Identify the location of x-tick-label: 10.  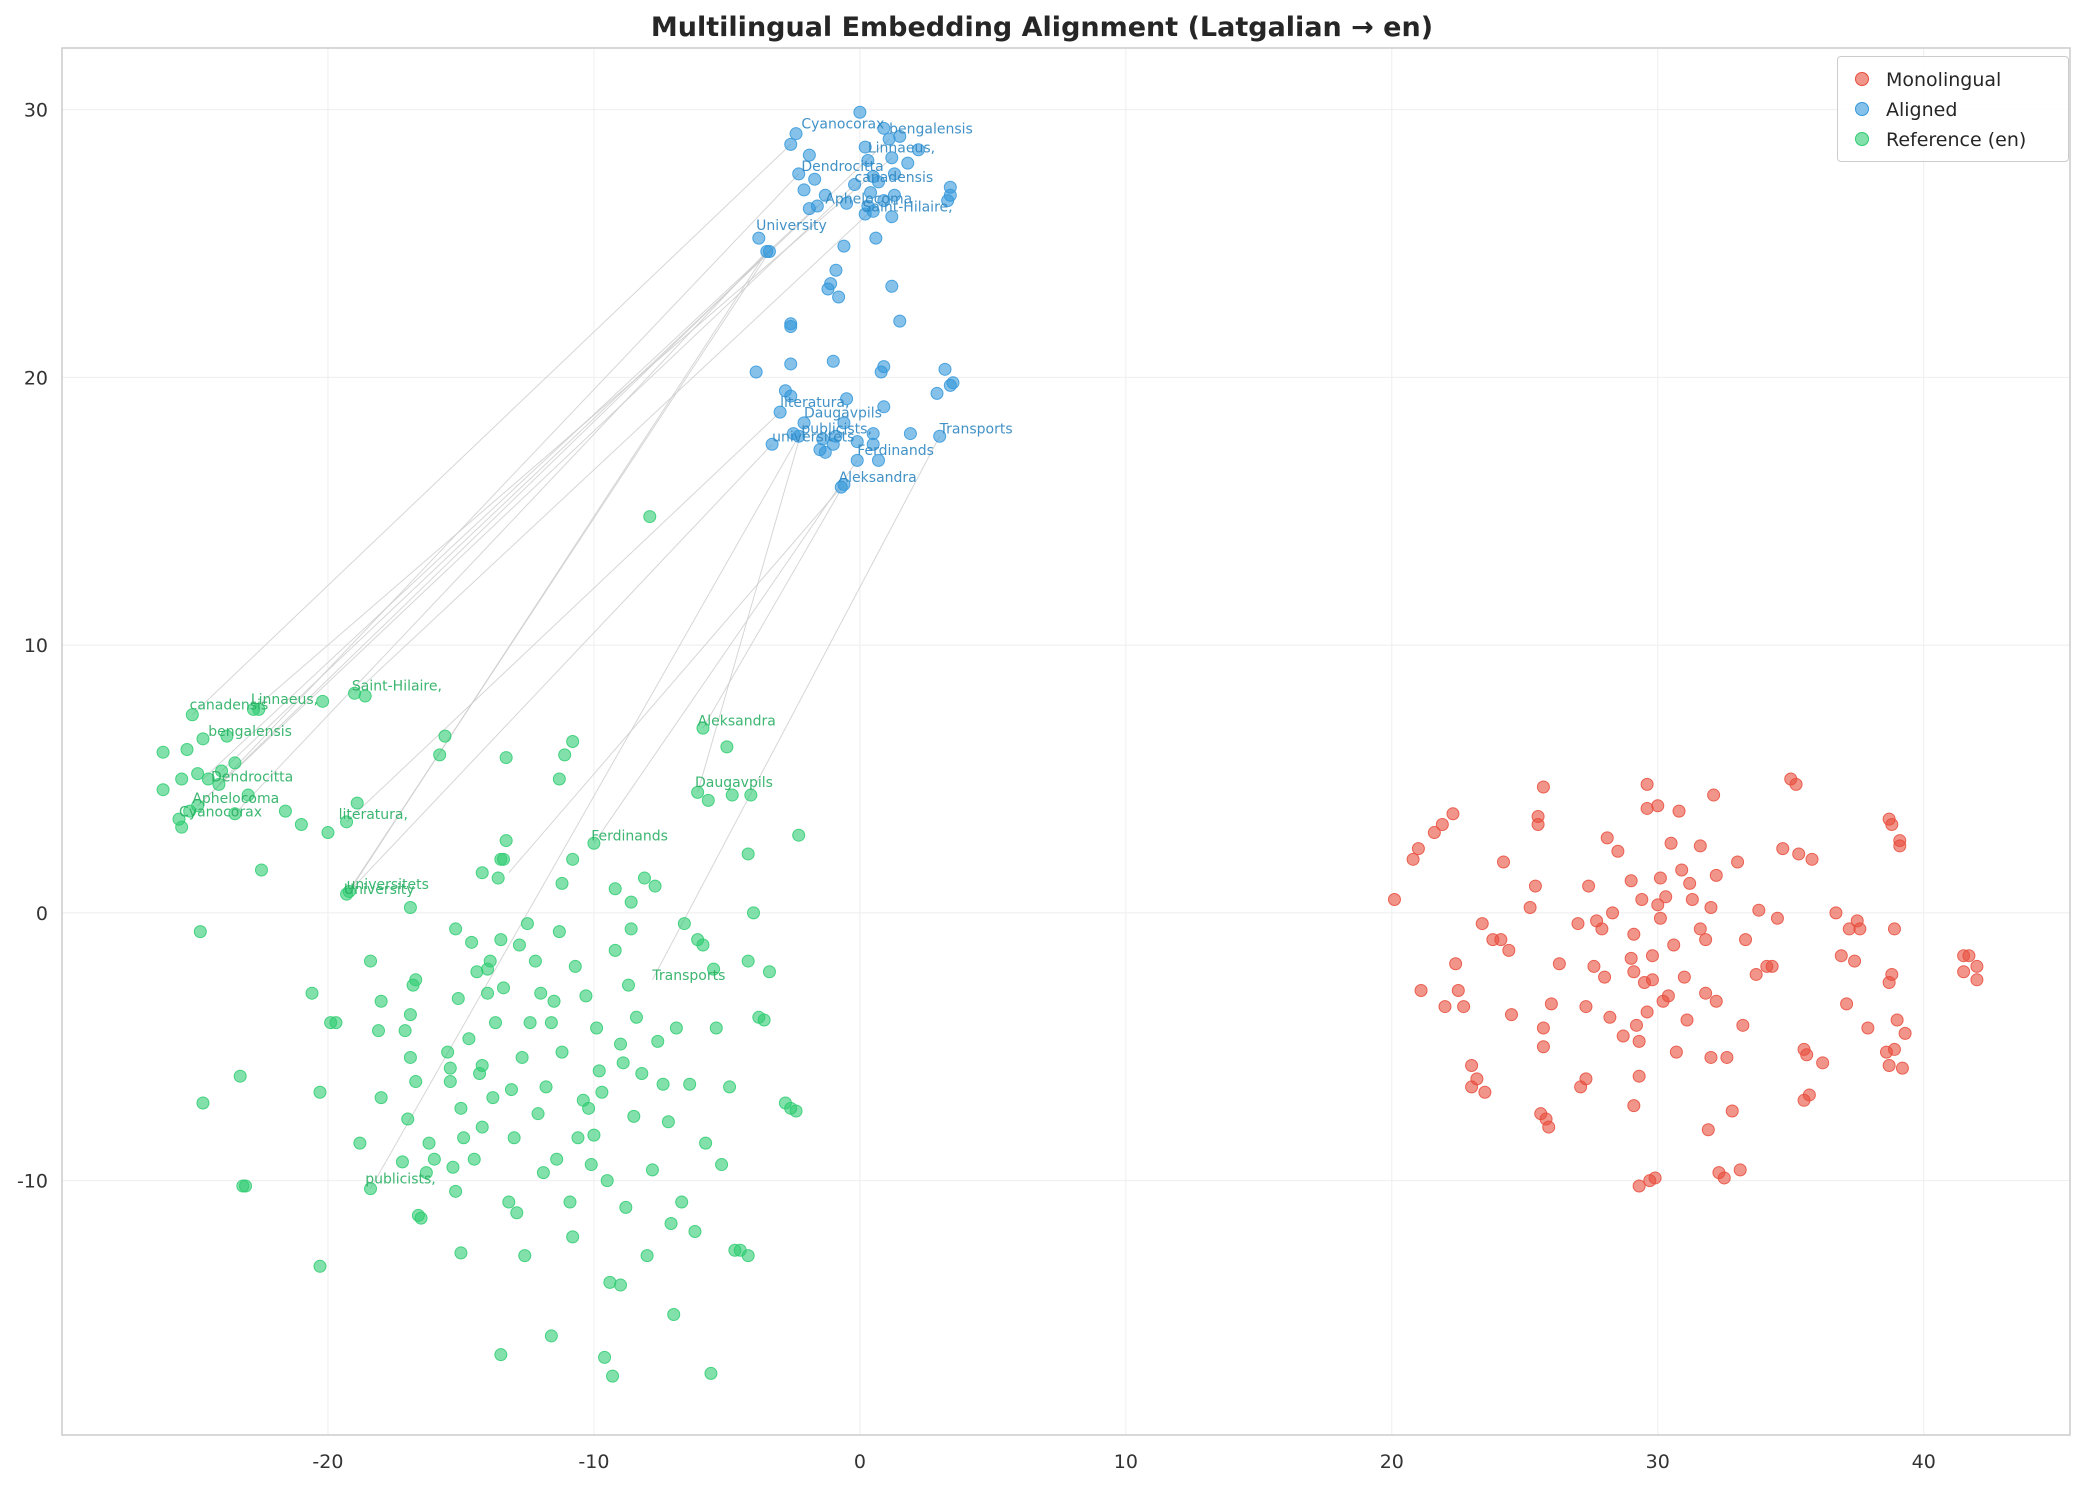
(1126, 1462).